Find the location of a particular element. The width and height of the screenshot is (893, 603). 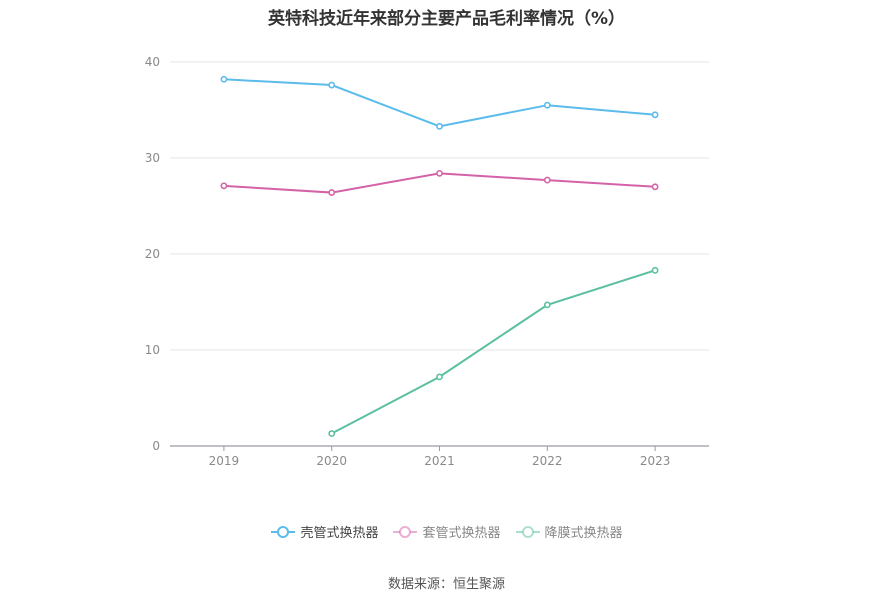

y-axis: 0 10 20 30 40 is located at coordinates (152, 254).